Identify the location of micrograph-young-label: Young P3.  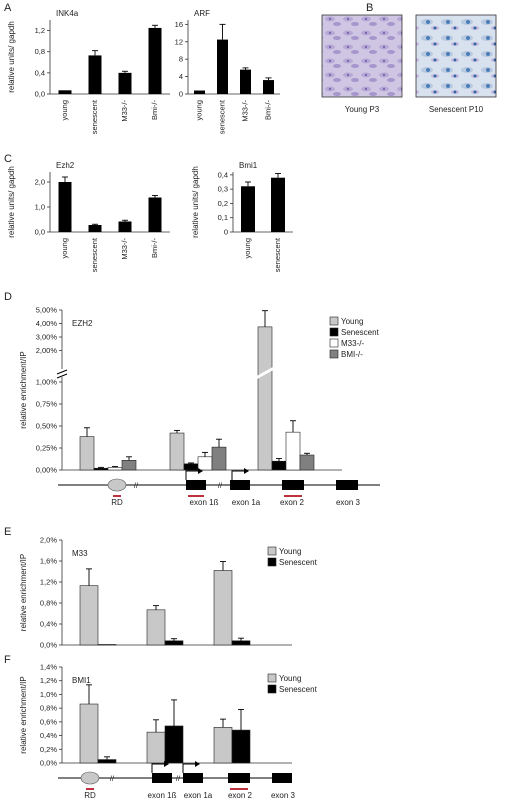
(362, 109).